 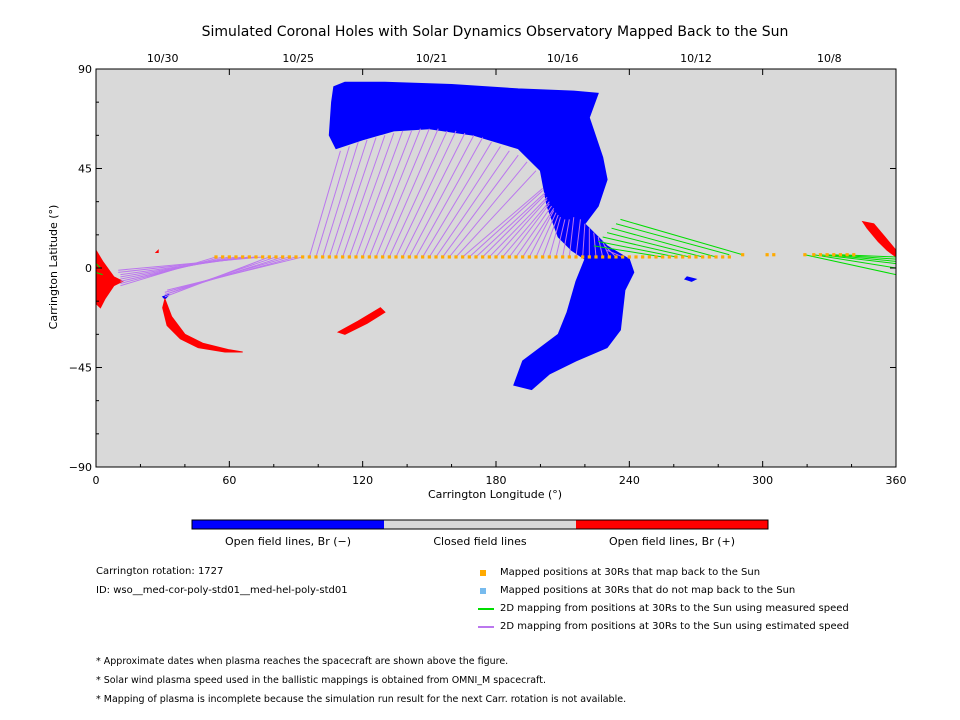 I want to click on colorbar-label: Open field lines, Br (−), so click(x=288, y=541).